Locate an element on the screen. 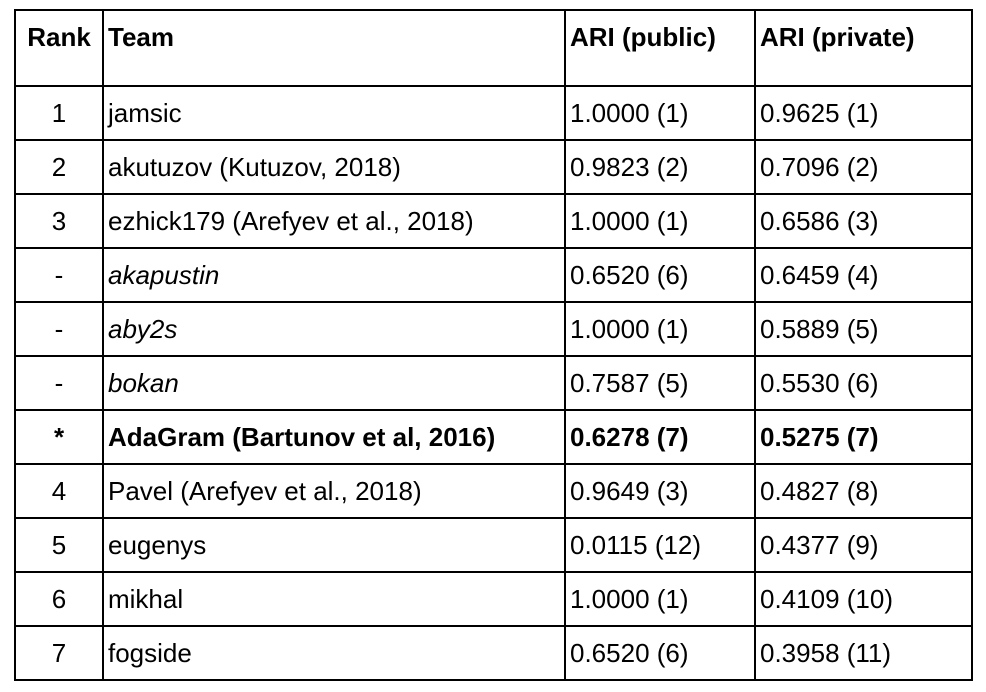  rank-cell: 5 is located at coordinates (59, 545).